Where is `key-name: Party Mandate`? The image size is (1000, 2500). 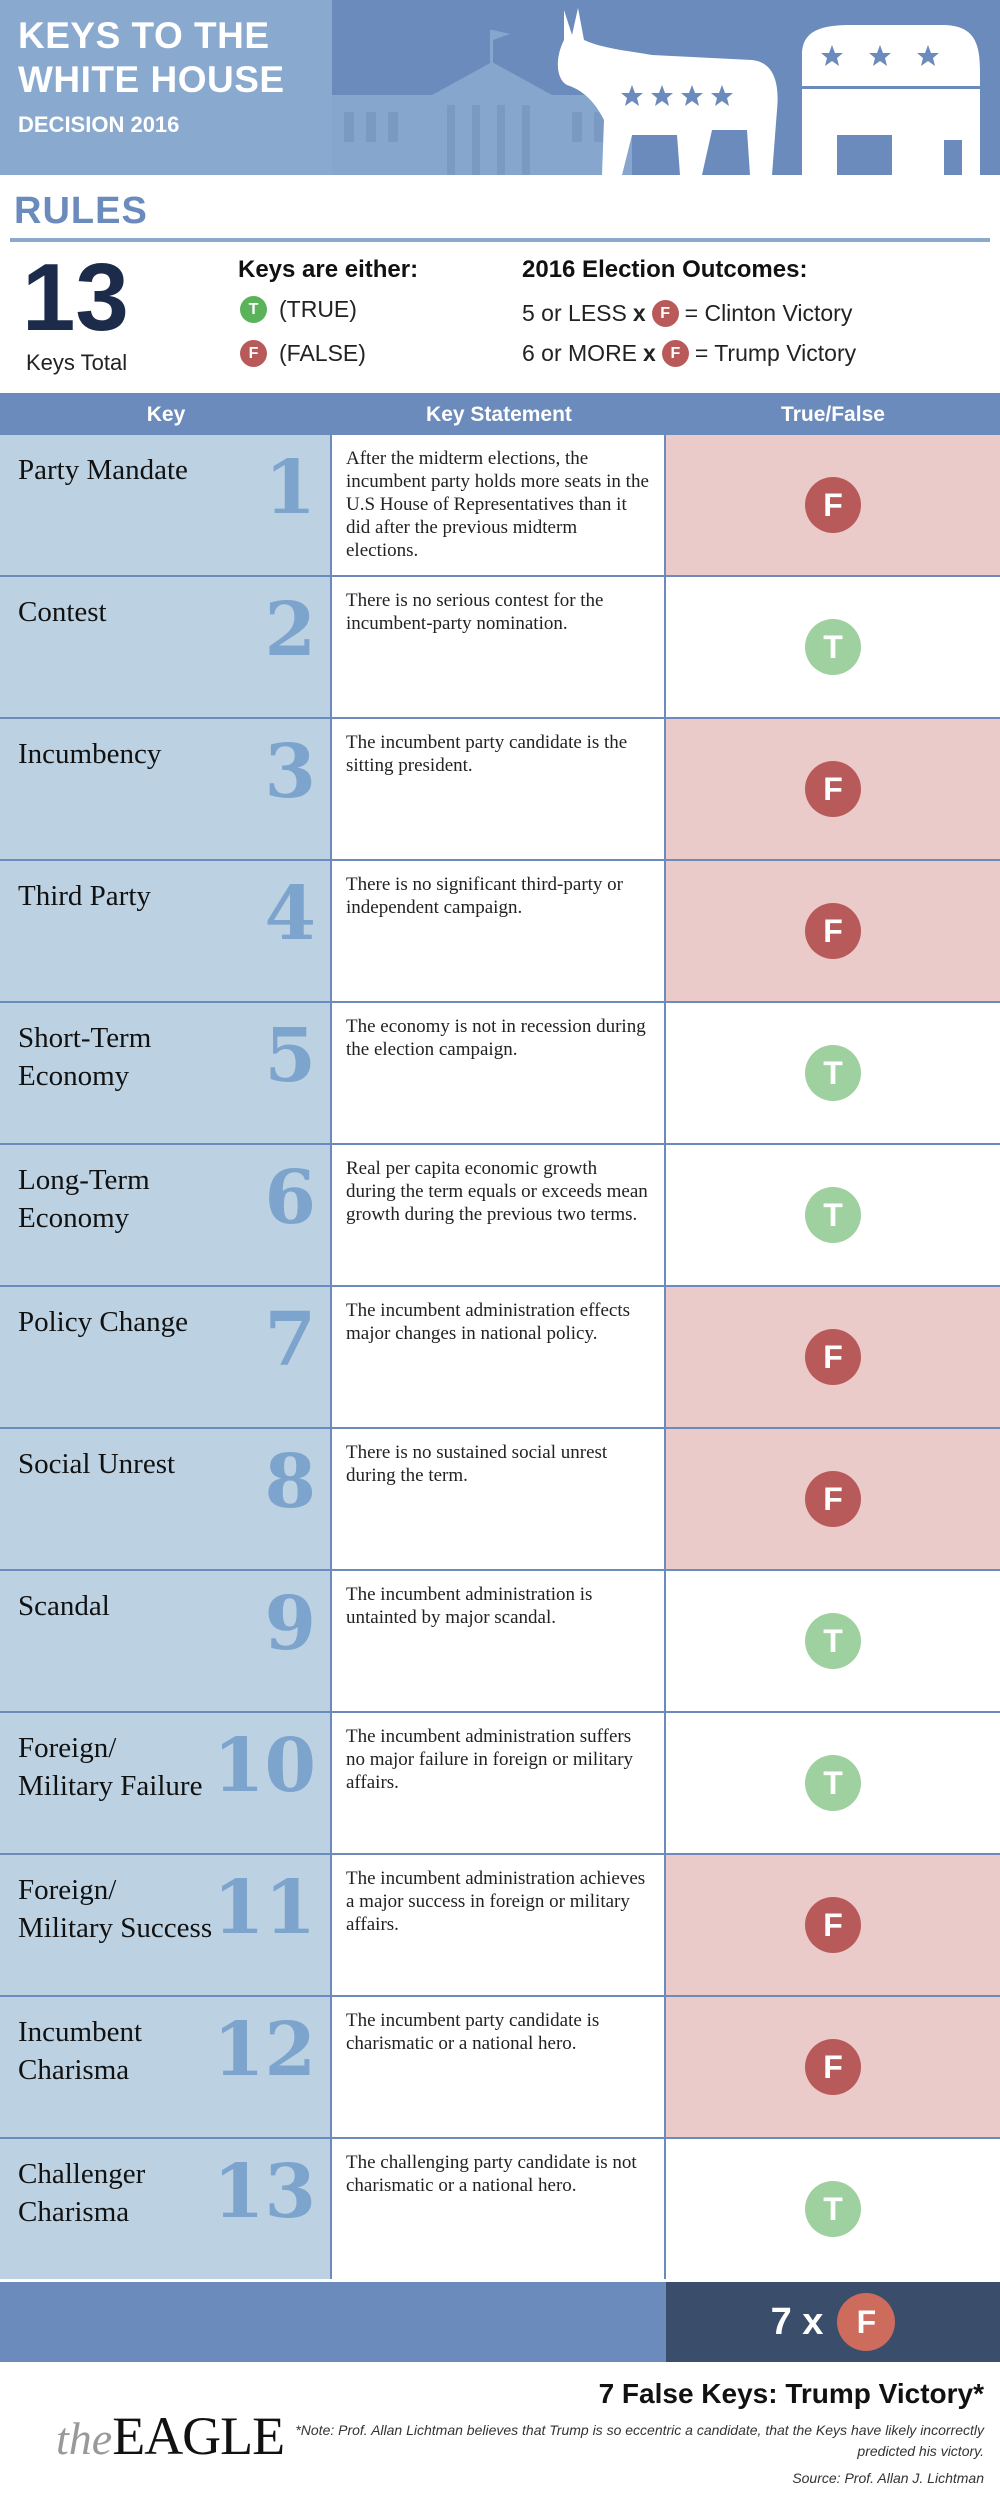 key-name: Party Mandate is located at coordinates (103, 470).